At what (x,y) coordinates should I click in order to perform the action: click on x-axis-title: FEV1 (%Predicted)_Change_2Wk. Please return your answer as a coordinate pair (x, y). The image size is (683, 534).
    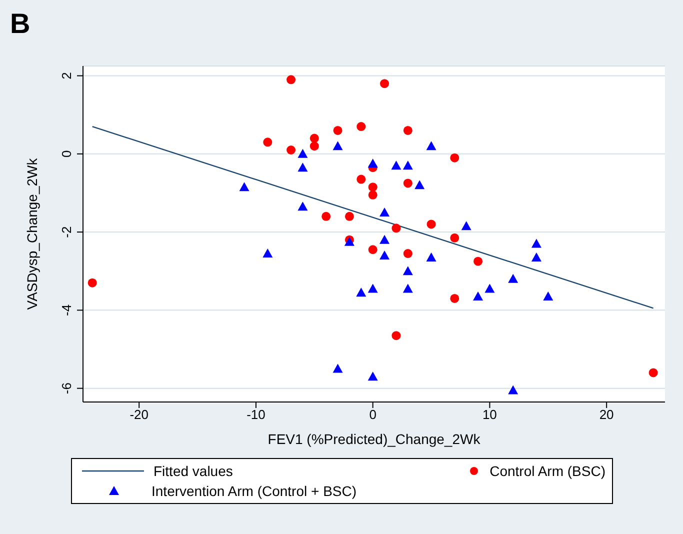
    Looking at the image, I should click on (375, 439).